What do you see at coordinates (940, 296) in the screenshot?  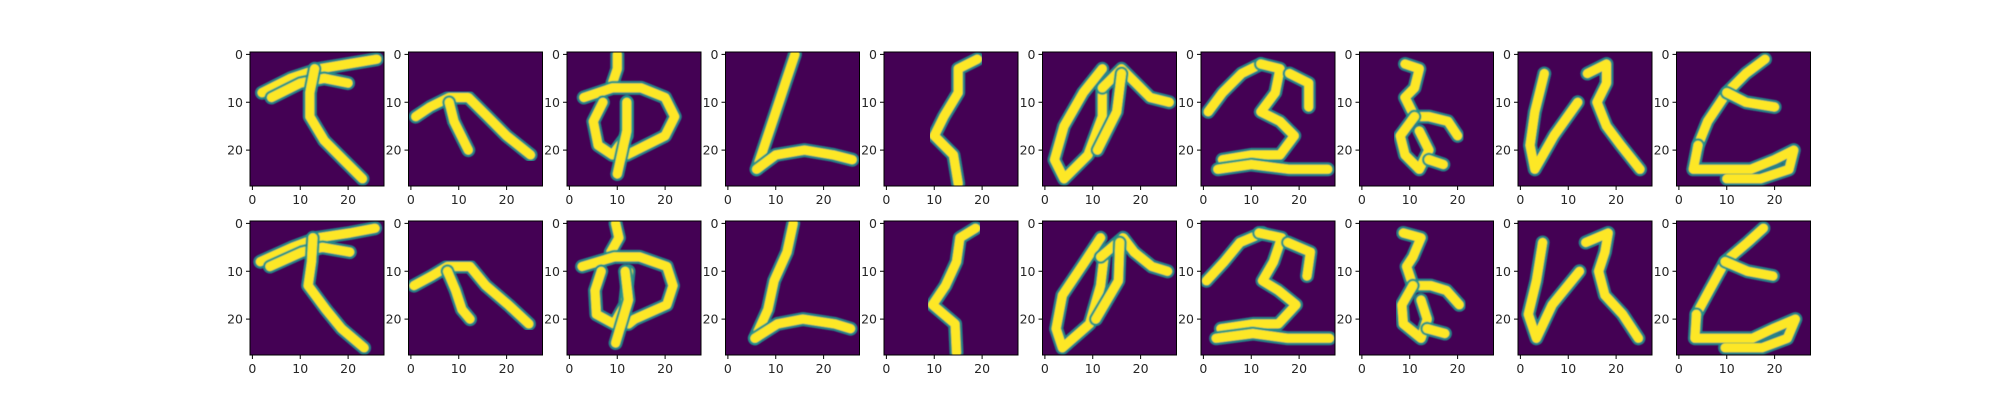 I see `panel-15: 0 10 20 0 10 20` at bounding box center [940, 296].